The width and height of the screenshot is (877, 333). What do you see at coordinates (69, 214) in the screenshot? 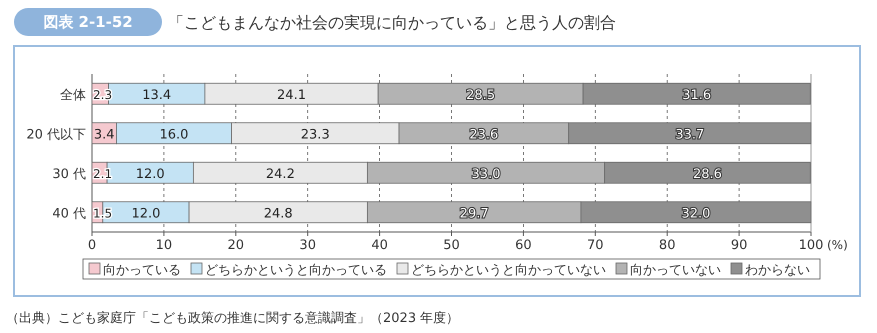
I see `y-tick-label: 40 代` at bounding box center [69, 214].